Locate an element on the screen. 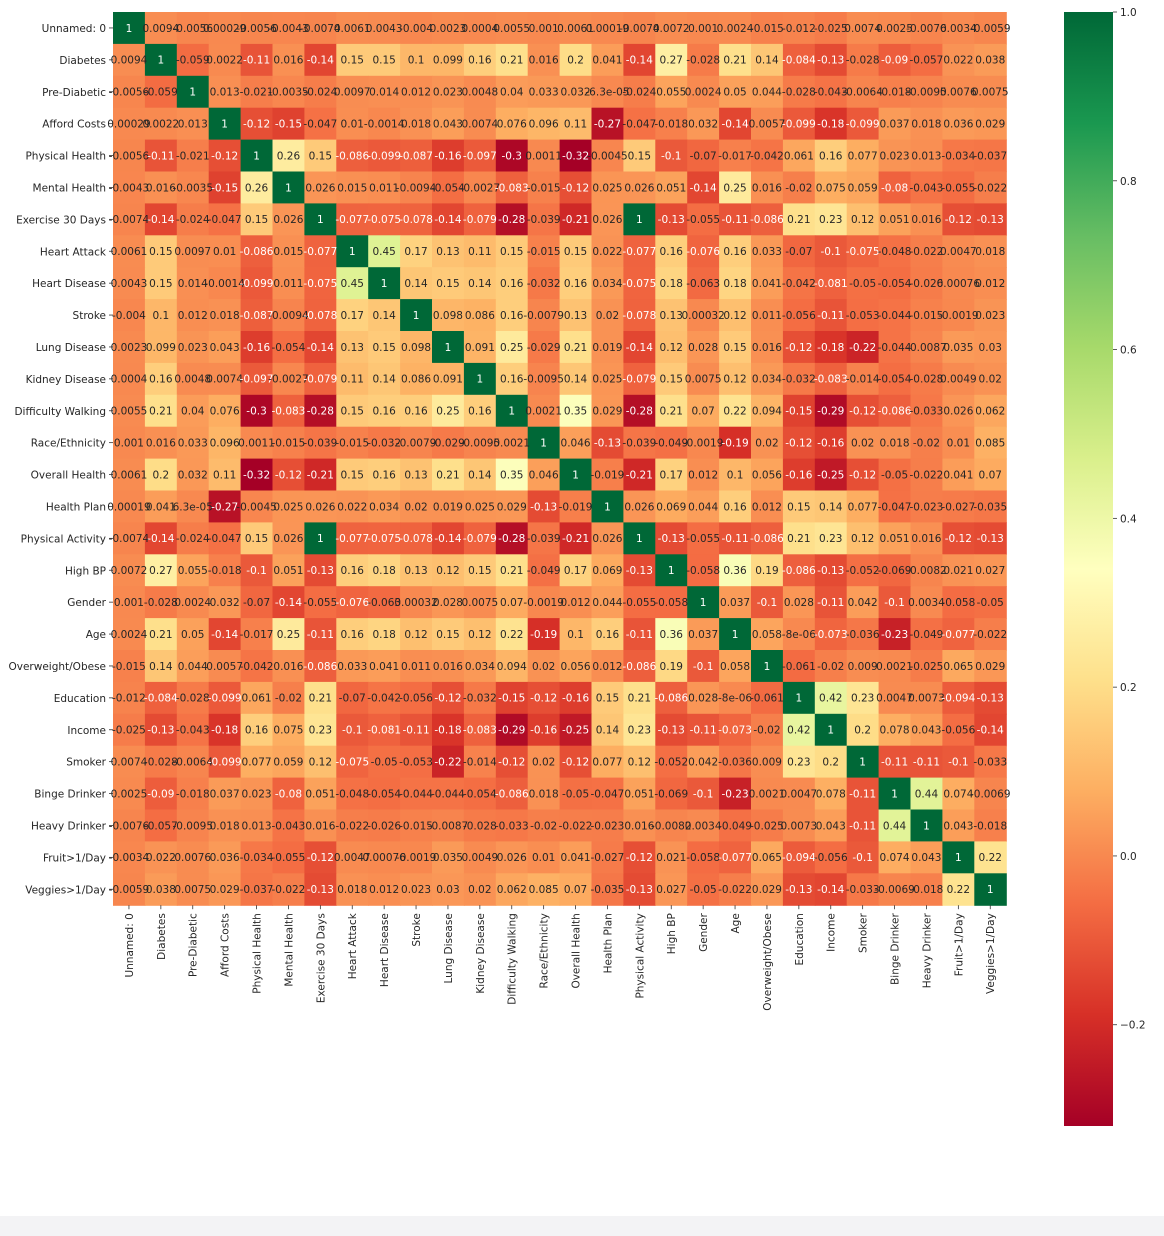  cell-annotation: -0.078 is located at coordinates (639, 316).